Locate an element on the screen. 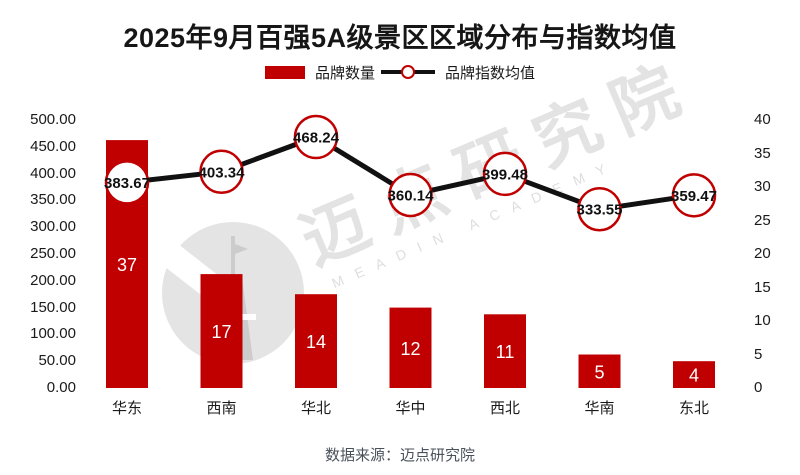 The image size is (800, 475). bar-value-label: 12 is located at coordinates (410, 349).